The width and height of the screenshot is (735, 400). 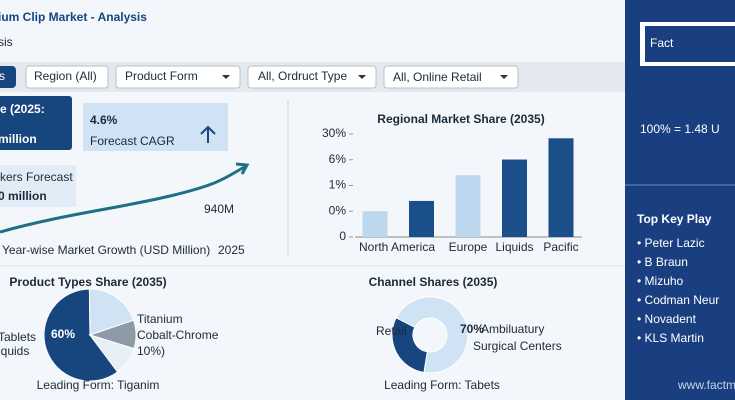 What do you see at coordinates (334, 133) in the screenshot?
I see `y-tick-label: 30%` at bounding box center [334, 133].